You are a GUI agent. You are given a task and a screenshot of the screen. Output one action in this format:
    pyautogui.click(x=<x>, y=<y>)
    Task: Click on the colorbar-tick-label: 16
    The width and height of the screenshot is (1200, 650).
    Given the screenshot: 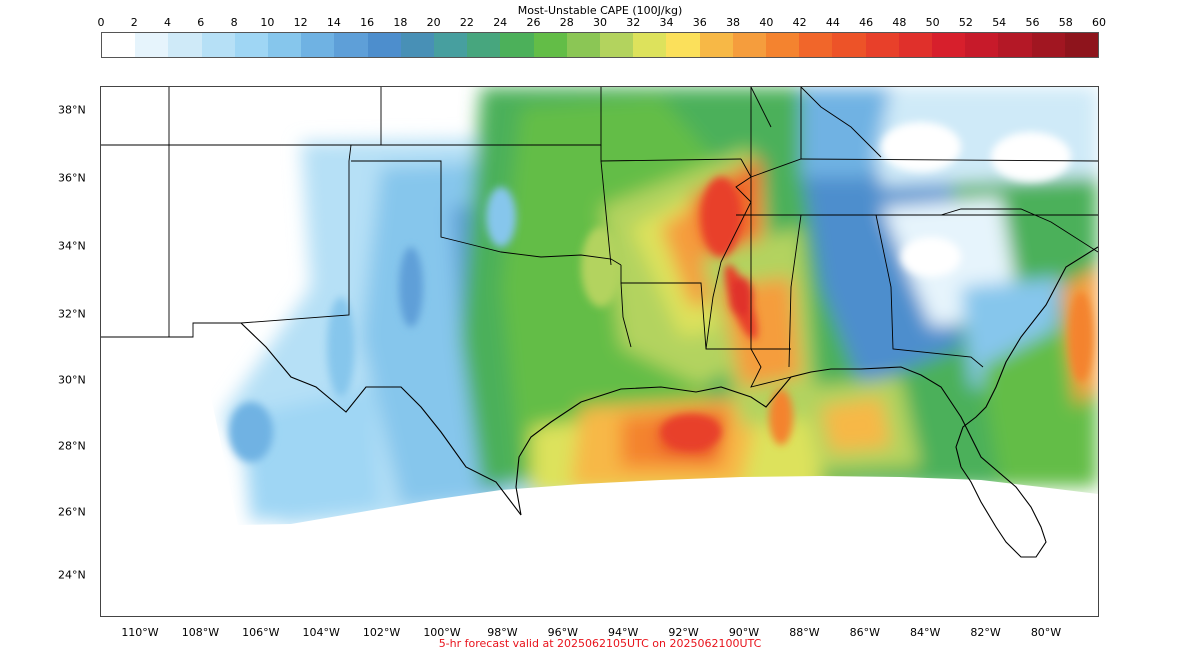 What is the action you would take?
    pyautogui.click(x=367, y=22)
    